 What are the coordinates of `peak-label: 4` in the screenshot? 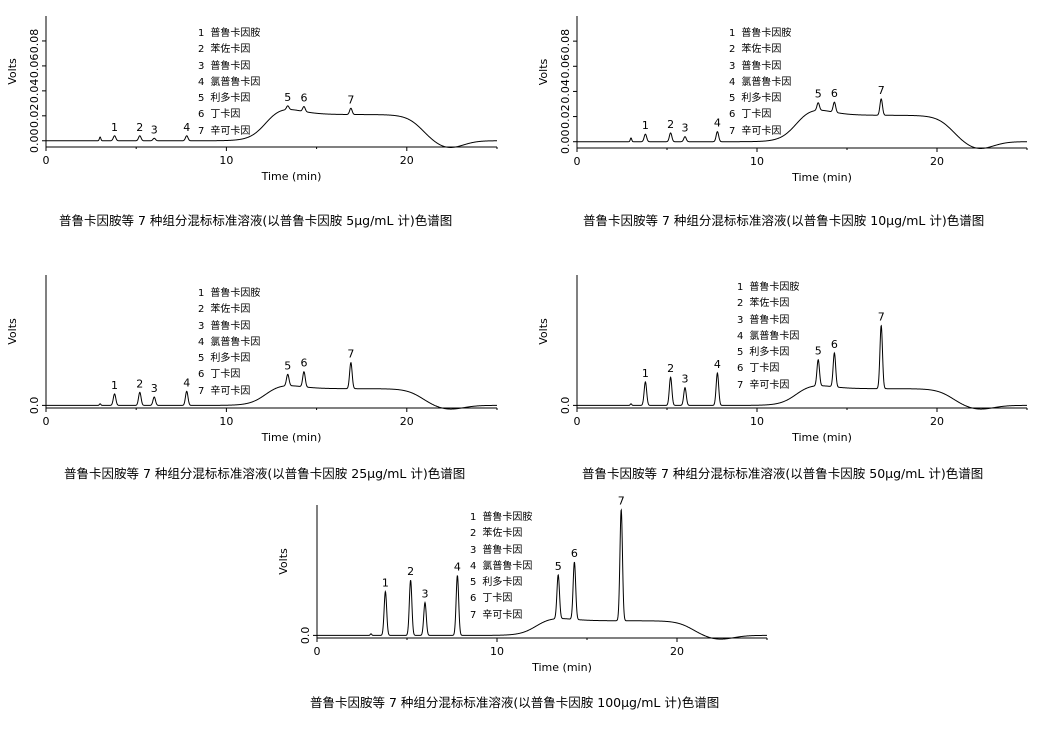 It's located at (717, 123).